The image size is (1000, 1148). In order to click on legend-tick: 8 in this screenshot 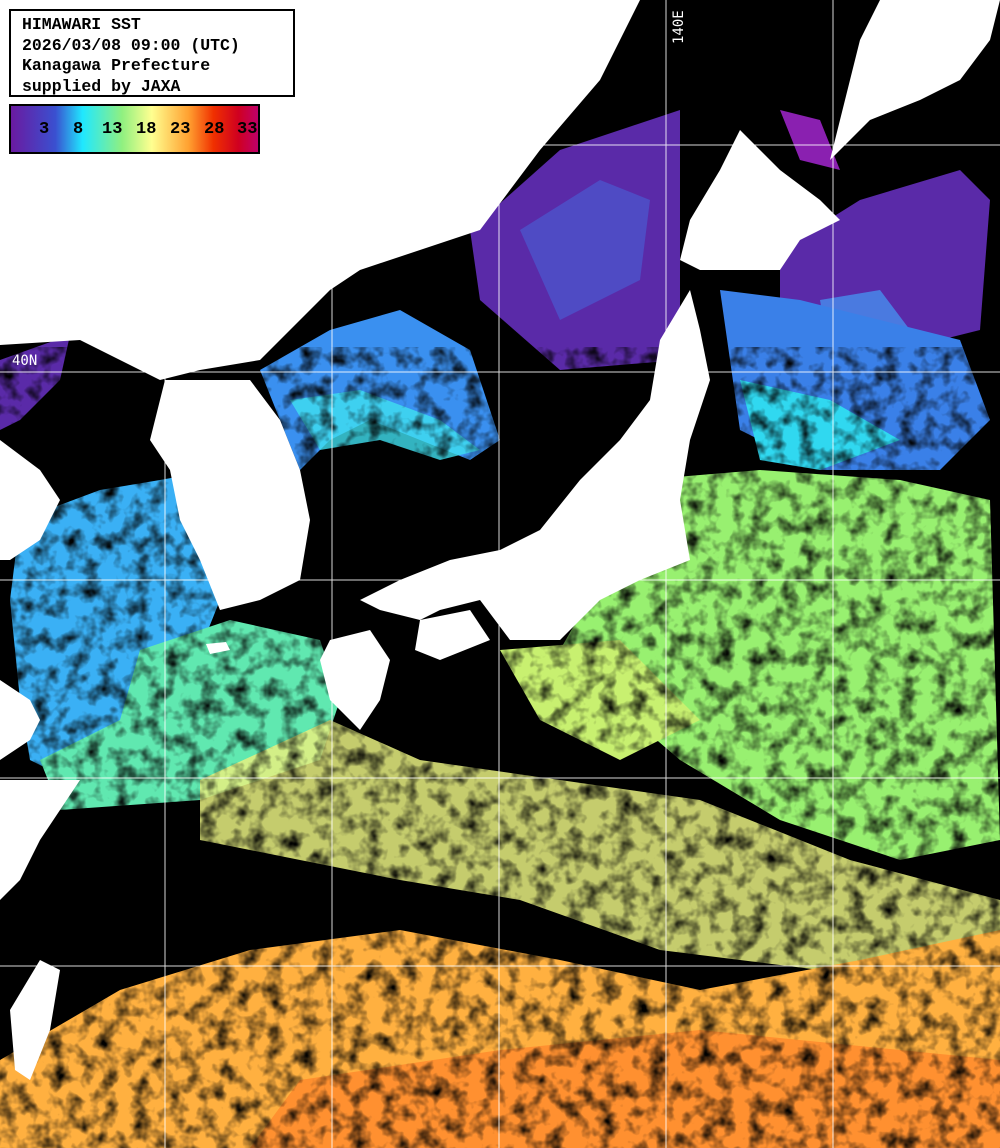, I will do `click(78, 129)`.